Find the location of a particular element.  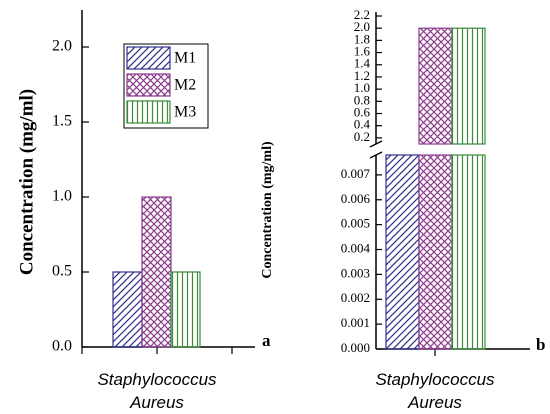

panel-label: a is located at coordinates (266, 340).